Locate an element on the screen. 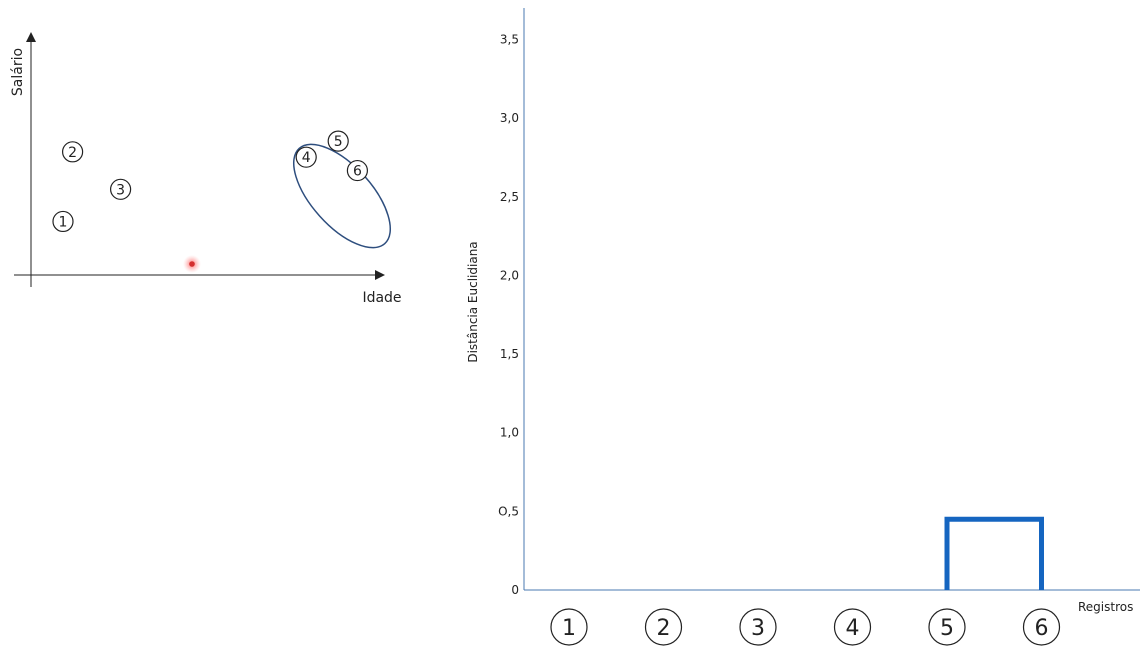 The height and width of the screenshot is (650, 1145). dendrogram-category-3: 3 is located at coordinates (758, 627).